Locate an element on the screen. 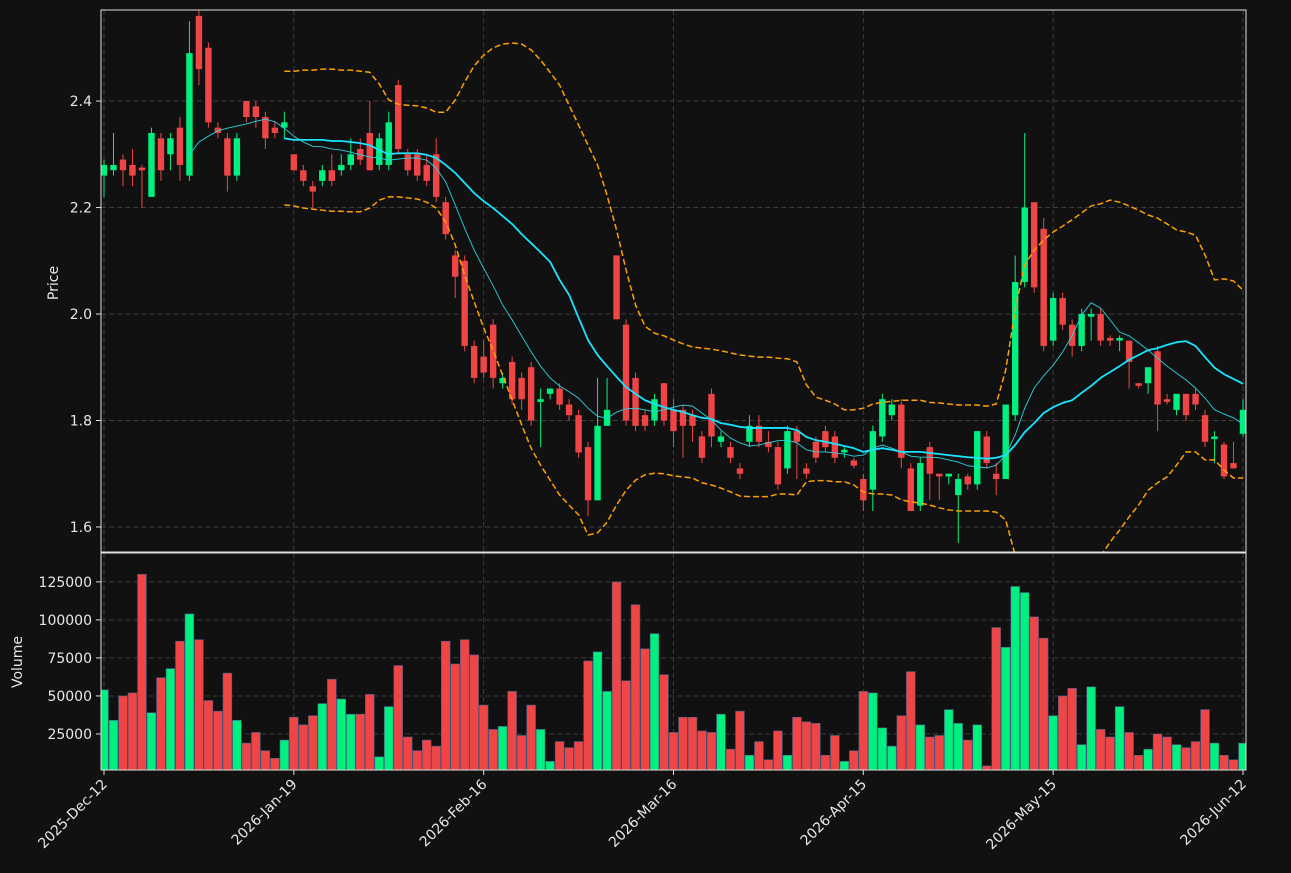  volume-axis-label: Volume is located at coordinates (18, 662).